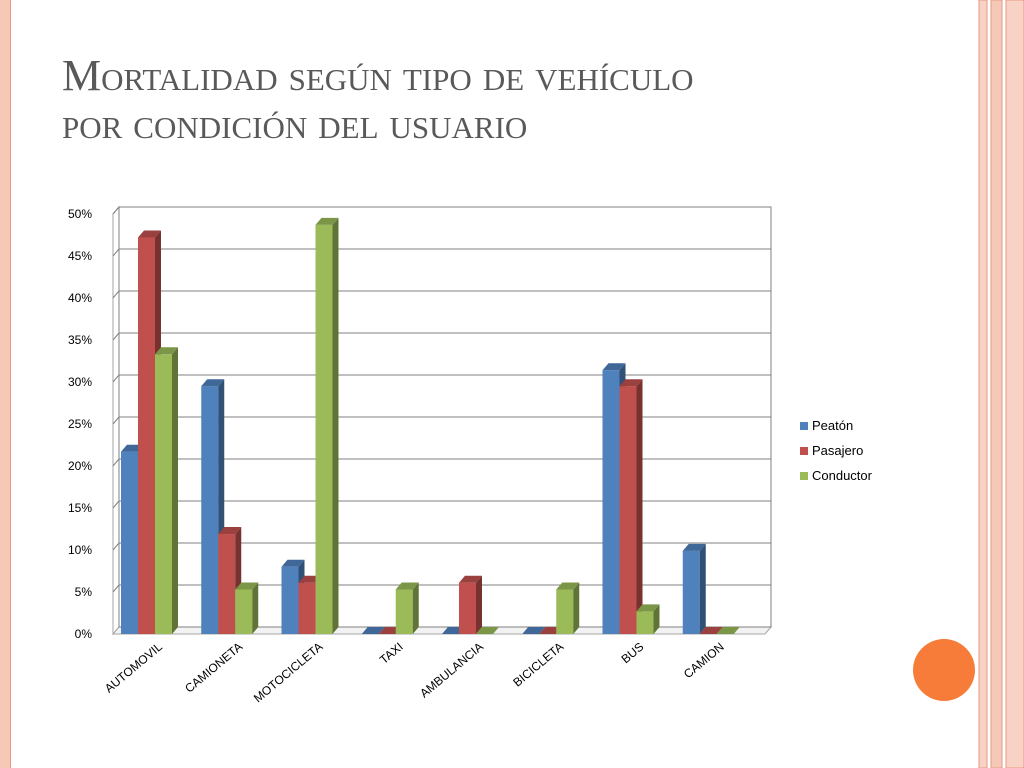 The image size is (1024, 768). What do you see at coordinates (451, 670) in the screenshot?
I see `x-tick-label: AMBULANCIA` at bounding box center [451, 670].